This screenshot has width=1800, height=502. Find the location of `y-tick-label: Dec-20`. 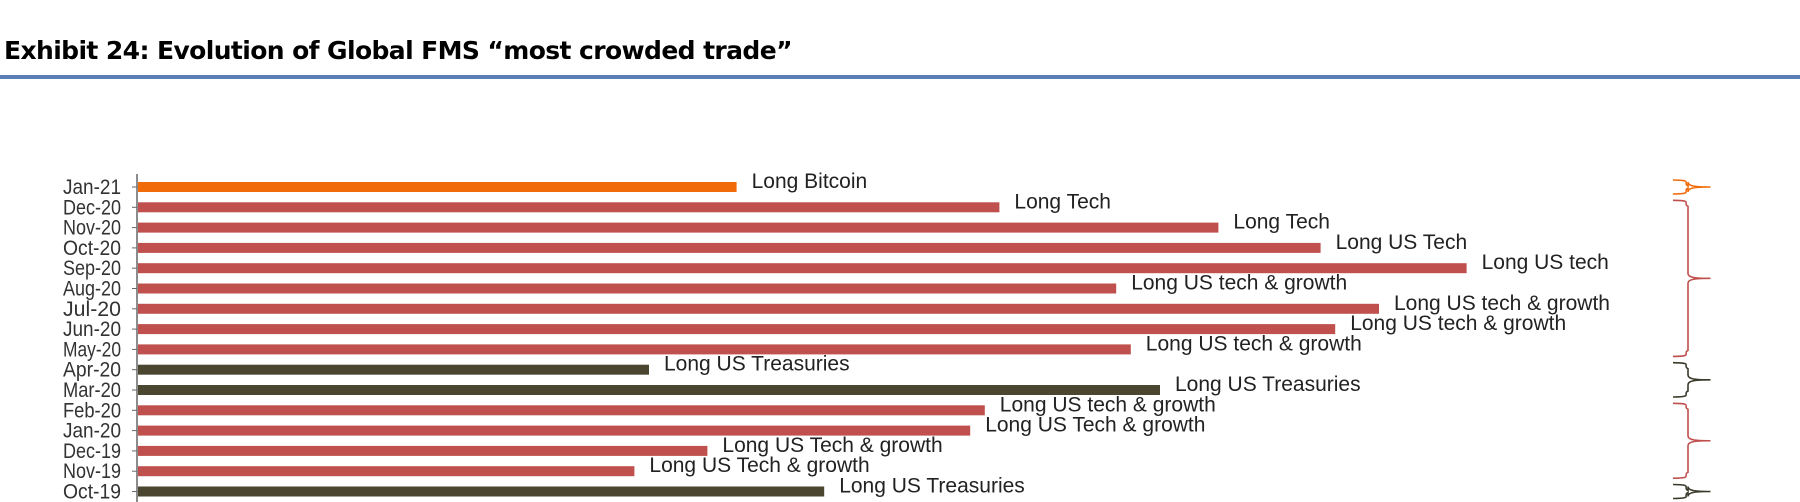

y-tick-label: Dec-20 is located at coordinates (92, 207).